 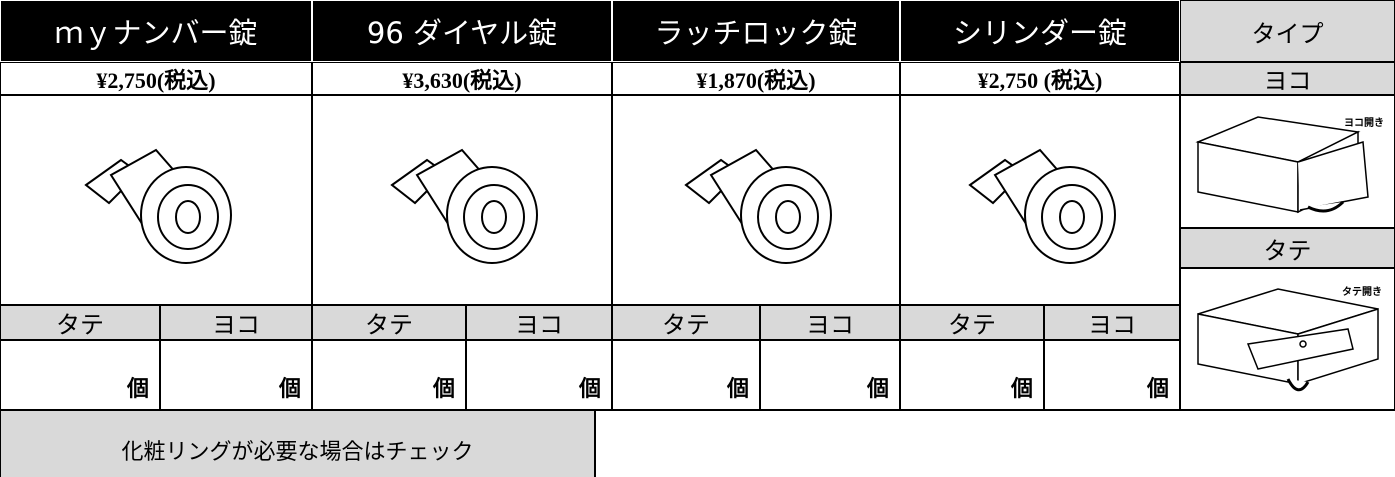 I want to click on product-price: ¥3,630(税込), so click(x=462, y=78).